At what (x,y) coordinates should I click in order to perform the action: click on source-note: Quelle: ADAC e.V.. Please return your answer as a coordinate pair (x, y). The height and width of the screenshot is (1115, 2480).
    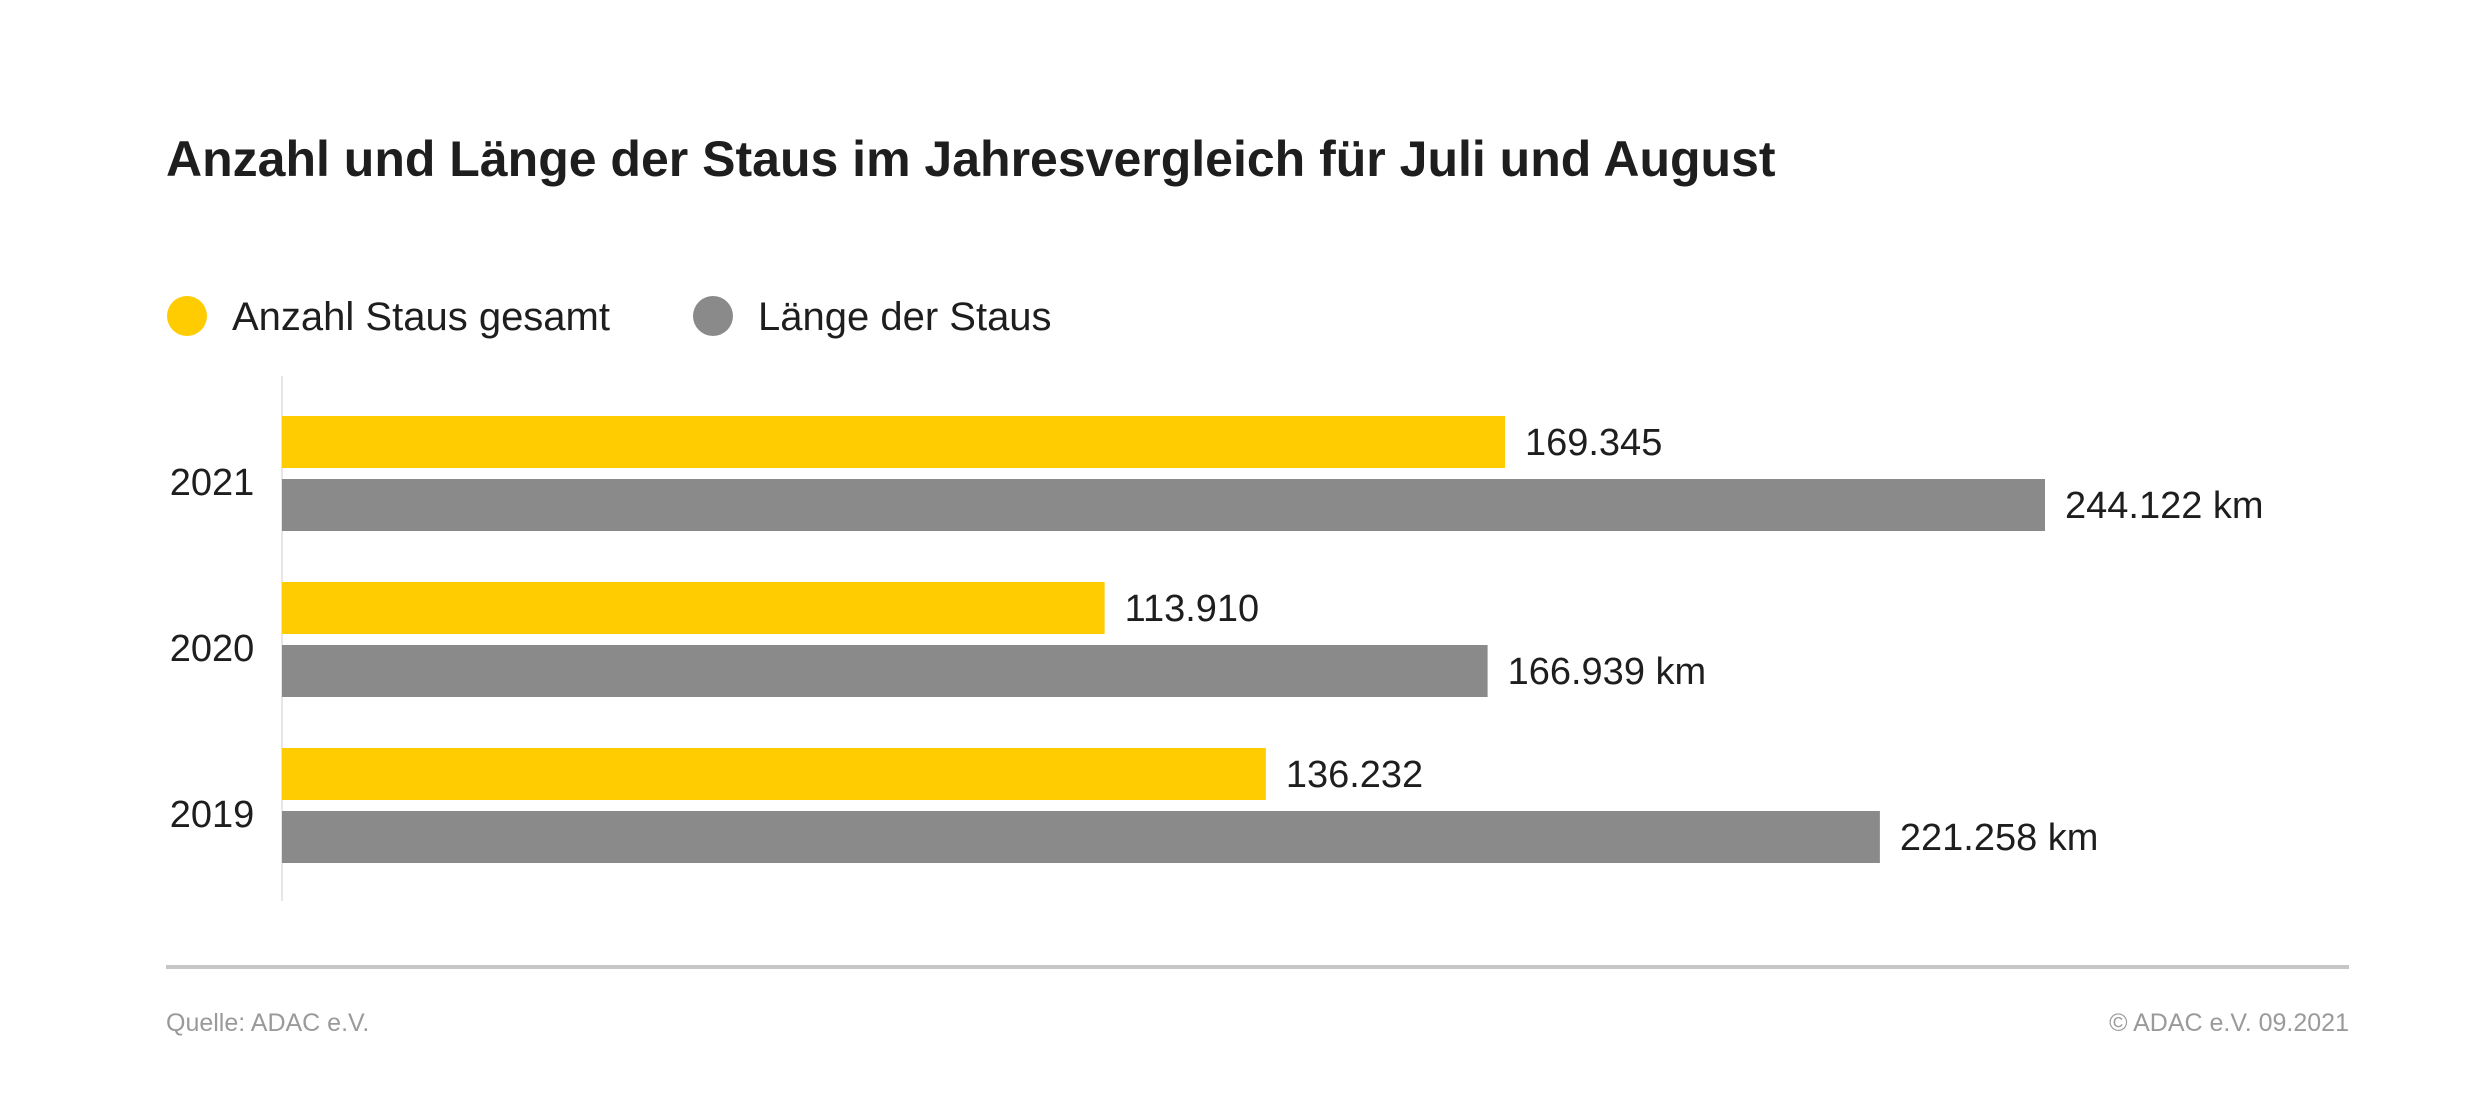
    Looking at the image, I should click on (267, 1023).